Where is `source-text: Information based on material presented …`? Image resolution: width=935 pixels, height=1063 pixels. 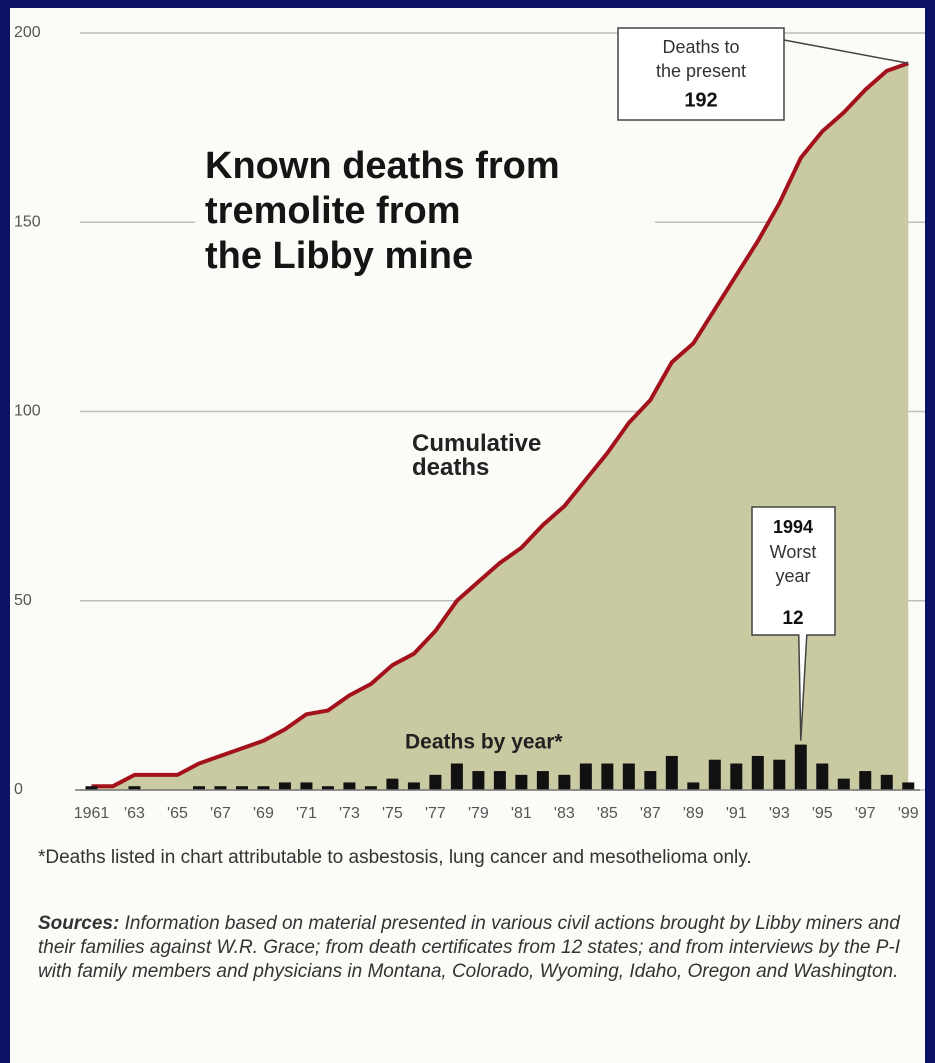 source-text: Information based on material presented … is located at coordinates (469, 947).